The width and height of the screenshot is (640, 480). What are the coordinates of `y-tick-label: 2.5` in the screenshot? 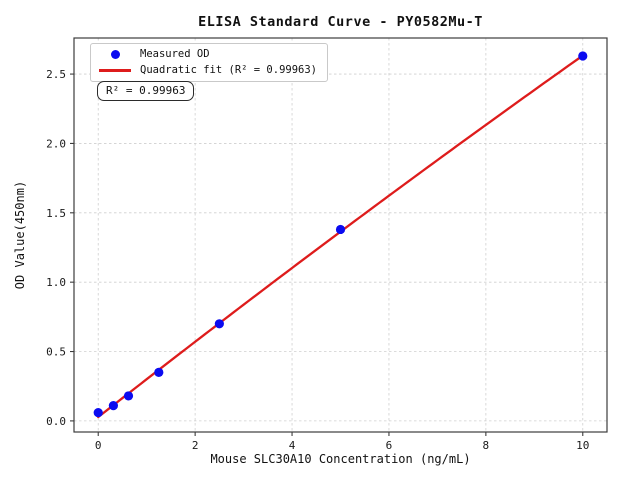 It's located at (56, 74).